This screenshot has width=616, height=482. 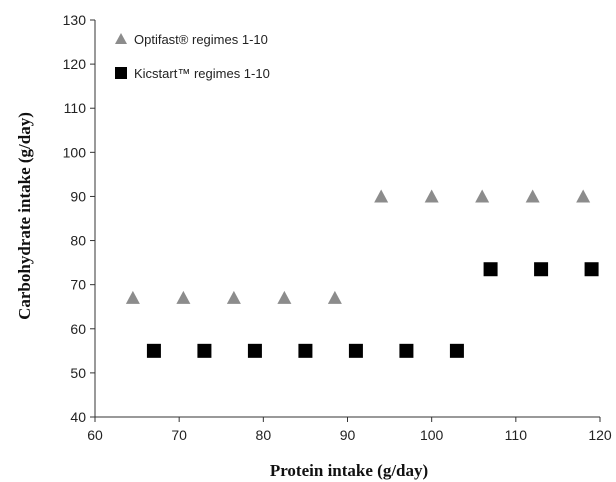 I want to click on y-tick-label: 80, so click(x=78, y=241).